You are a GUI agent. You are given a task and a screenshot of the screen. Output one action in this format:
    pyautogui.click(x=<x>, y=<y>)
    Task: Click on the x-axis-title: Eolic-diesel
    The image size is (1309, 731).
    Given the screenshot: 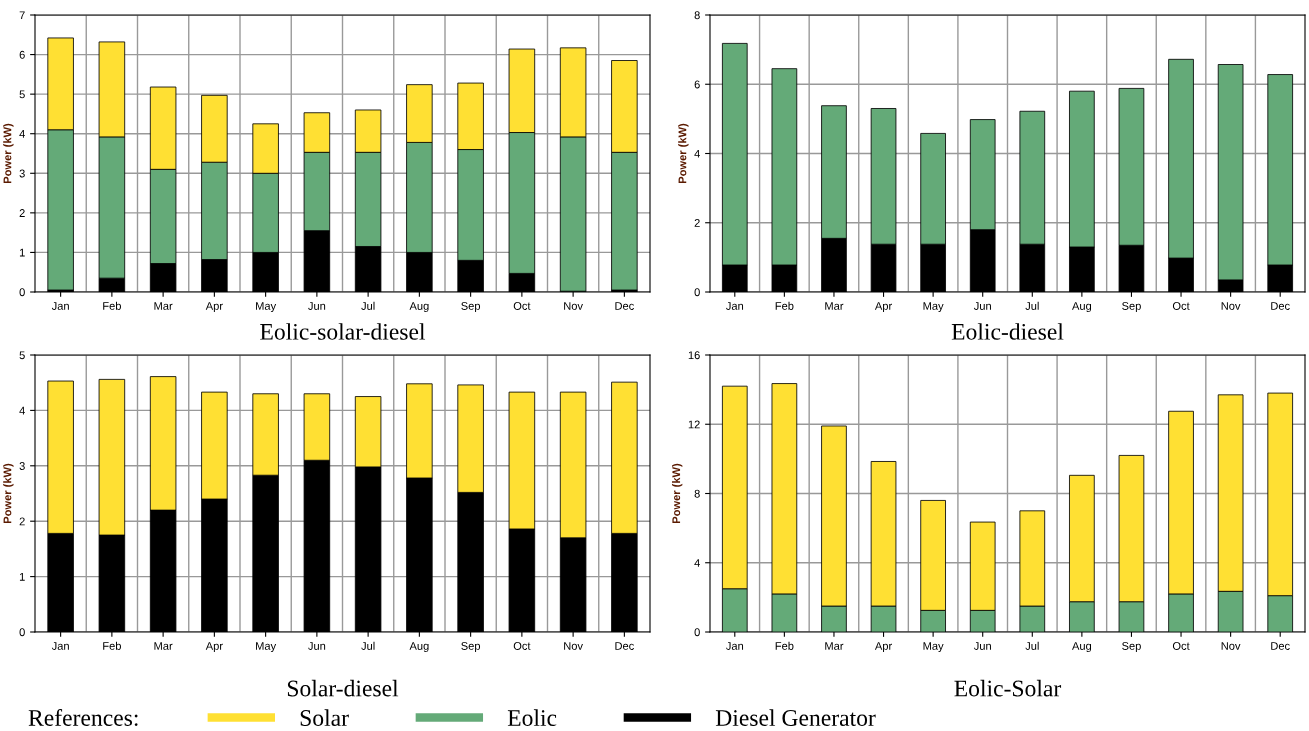 What is the action you would take?
    pyautogui.click(x=1007, y=331)
    